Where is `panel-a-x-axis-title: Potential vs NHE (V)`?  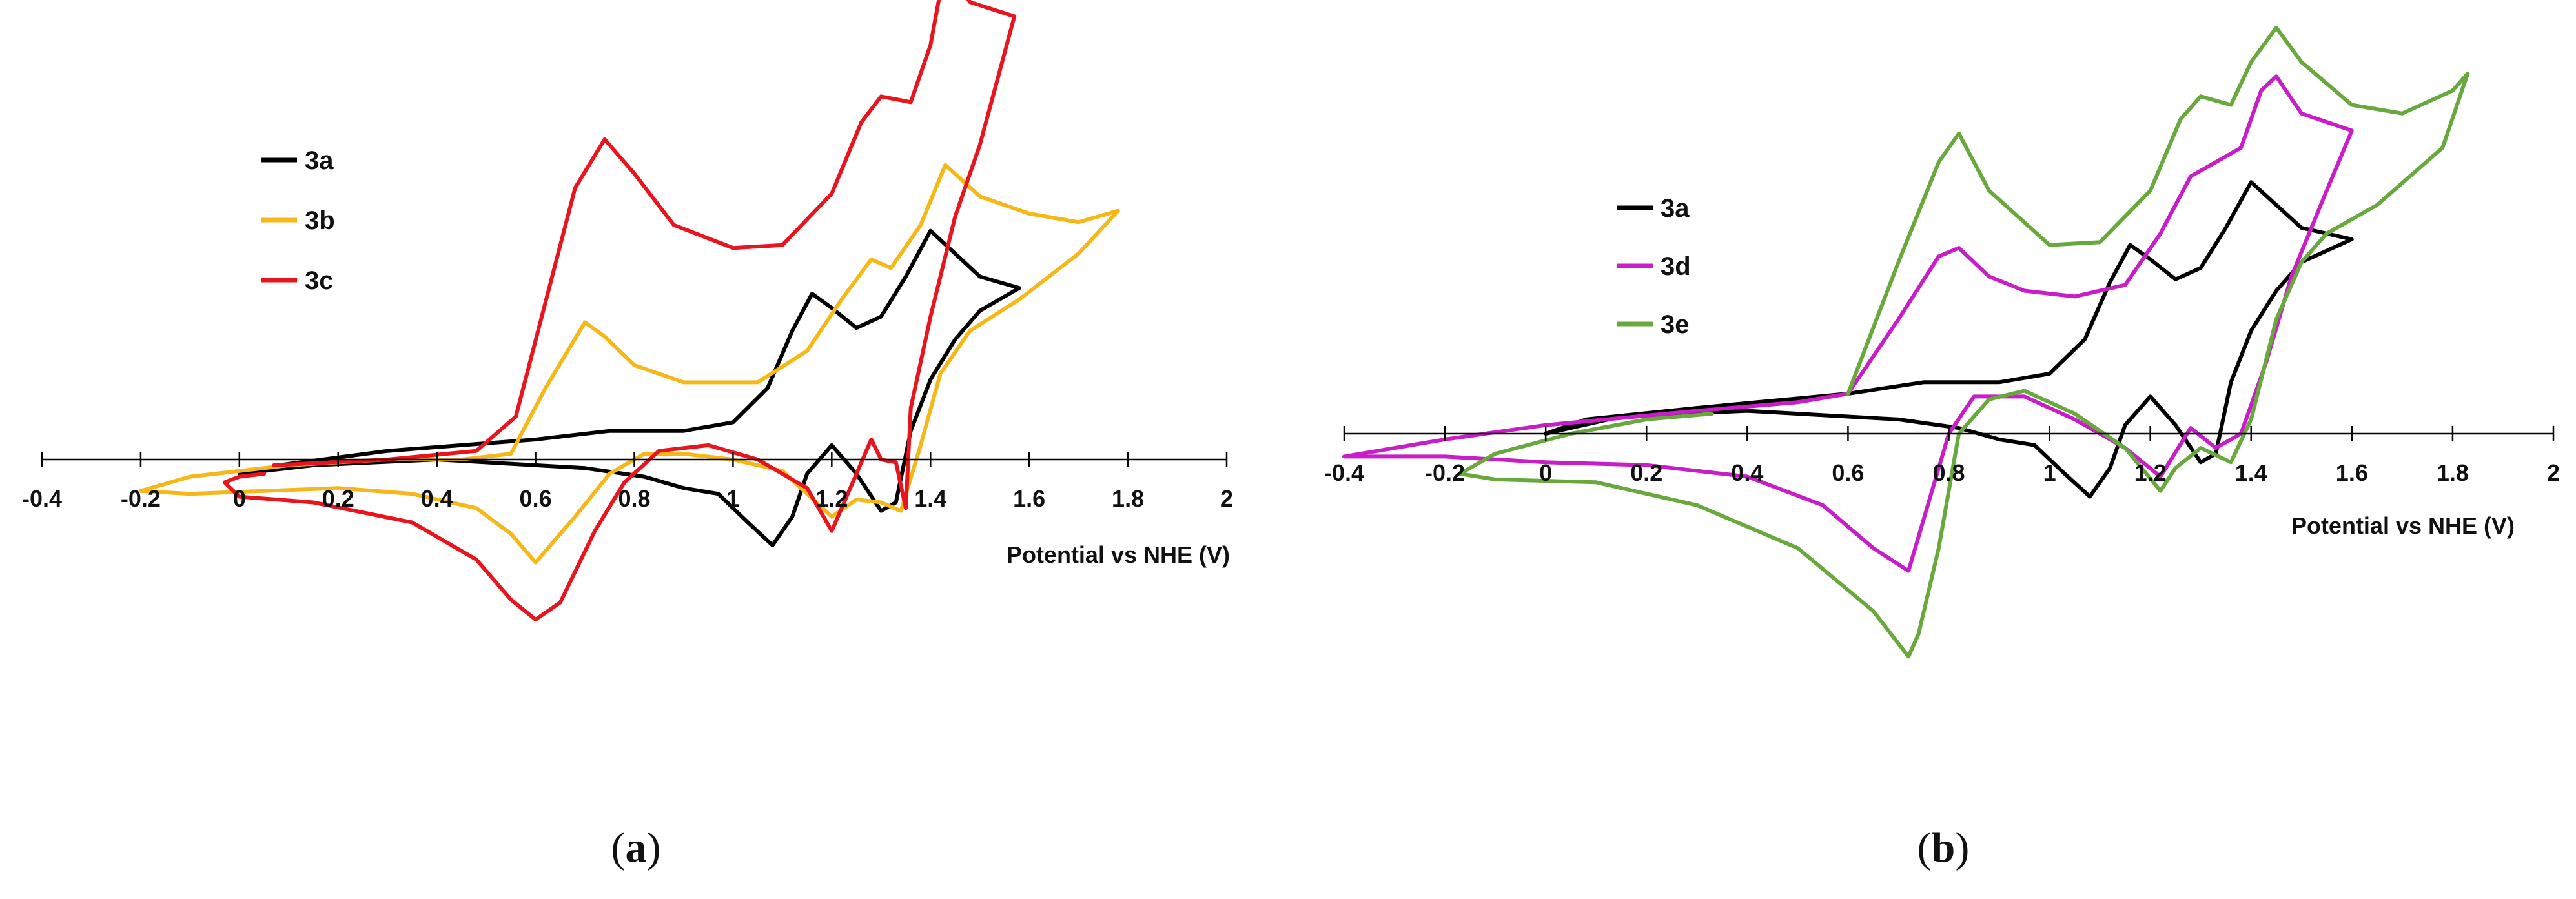
panel-a-x-axis-title: Potential vs NHE (V) is located at coordinates (1119, 554).